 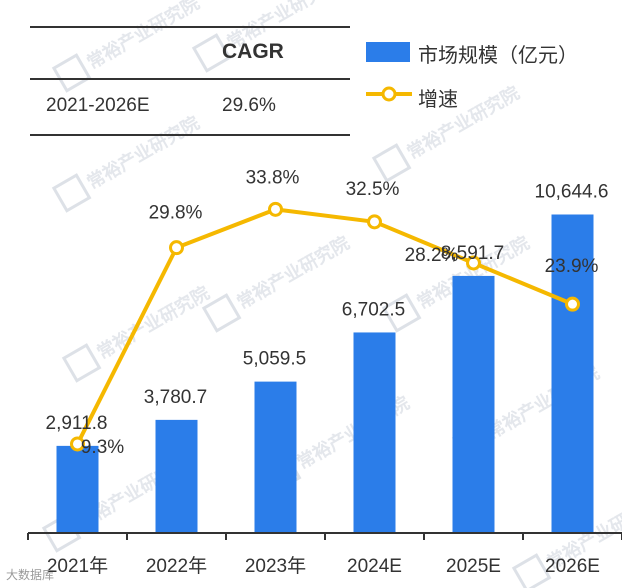 What do you see at coordinates (432, 255) in the screenshot?
I see `growth-value-label: 28.2%` at bounding box center [432, 255].